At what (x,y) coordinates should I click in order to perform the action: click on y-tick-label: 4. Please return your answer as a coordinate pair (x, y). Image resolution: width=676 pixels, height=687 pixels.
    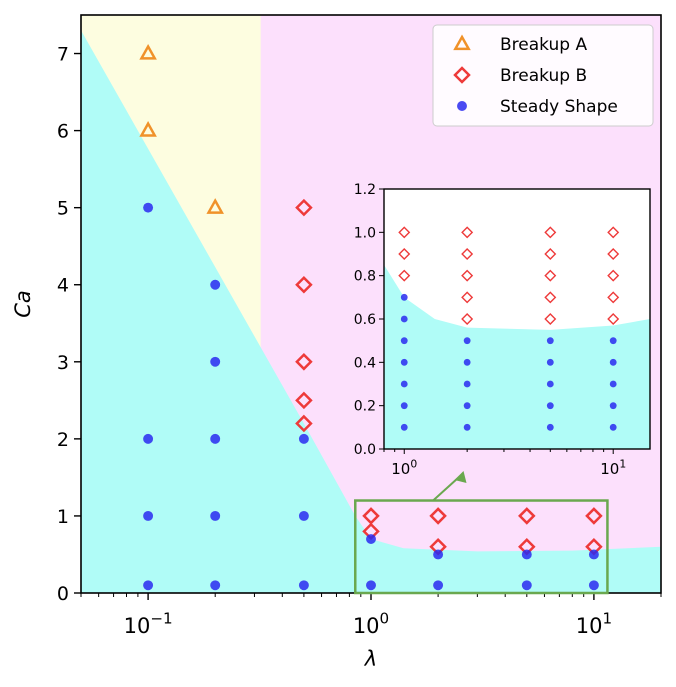
    Looking at the image, I should click on (63, 286).